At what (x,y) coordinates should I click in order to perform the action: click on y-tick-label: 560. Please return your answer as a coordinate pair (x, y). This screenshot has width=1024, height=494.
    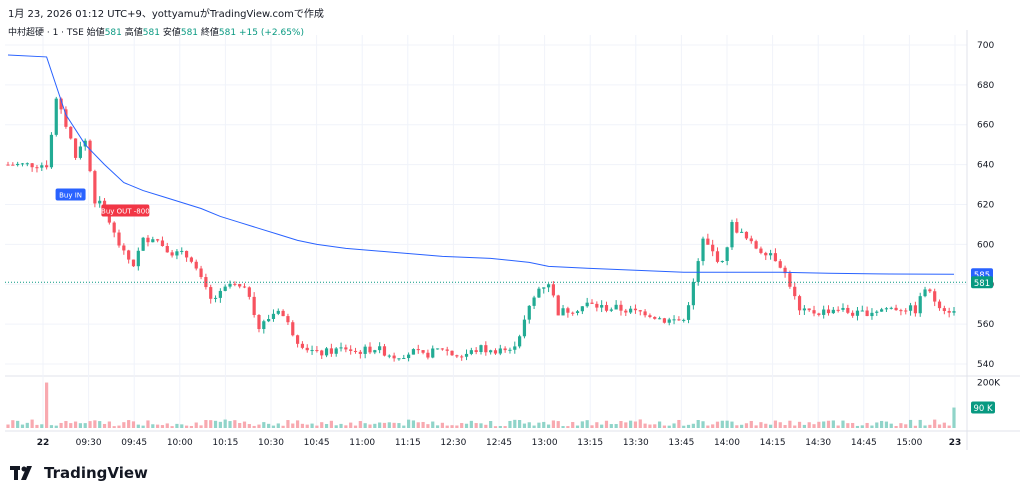
    Looking at the image, I should click on (985, 325).